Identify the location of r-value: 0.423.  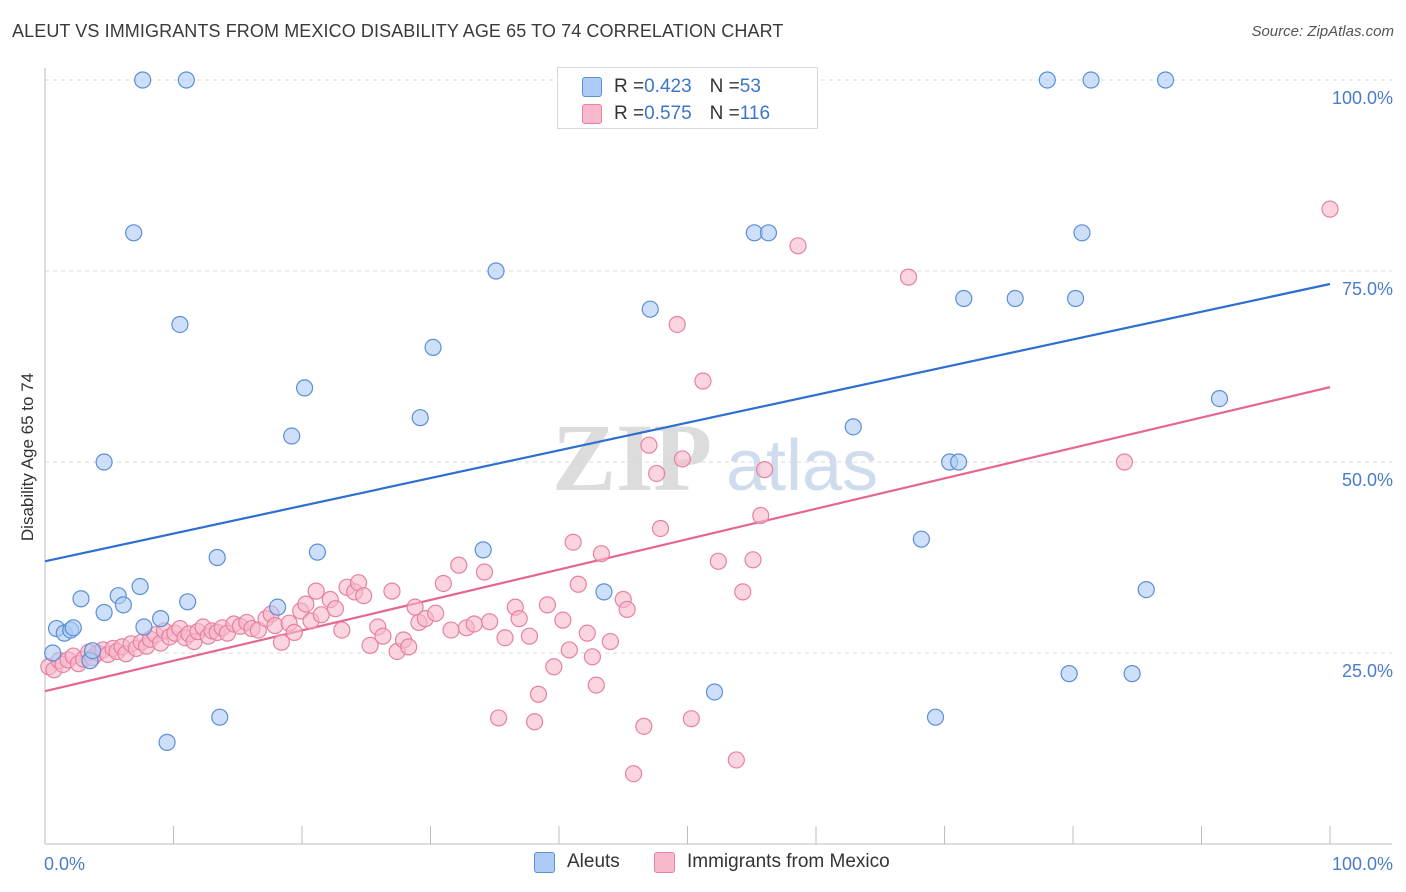
(668, 86).